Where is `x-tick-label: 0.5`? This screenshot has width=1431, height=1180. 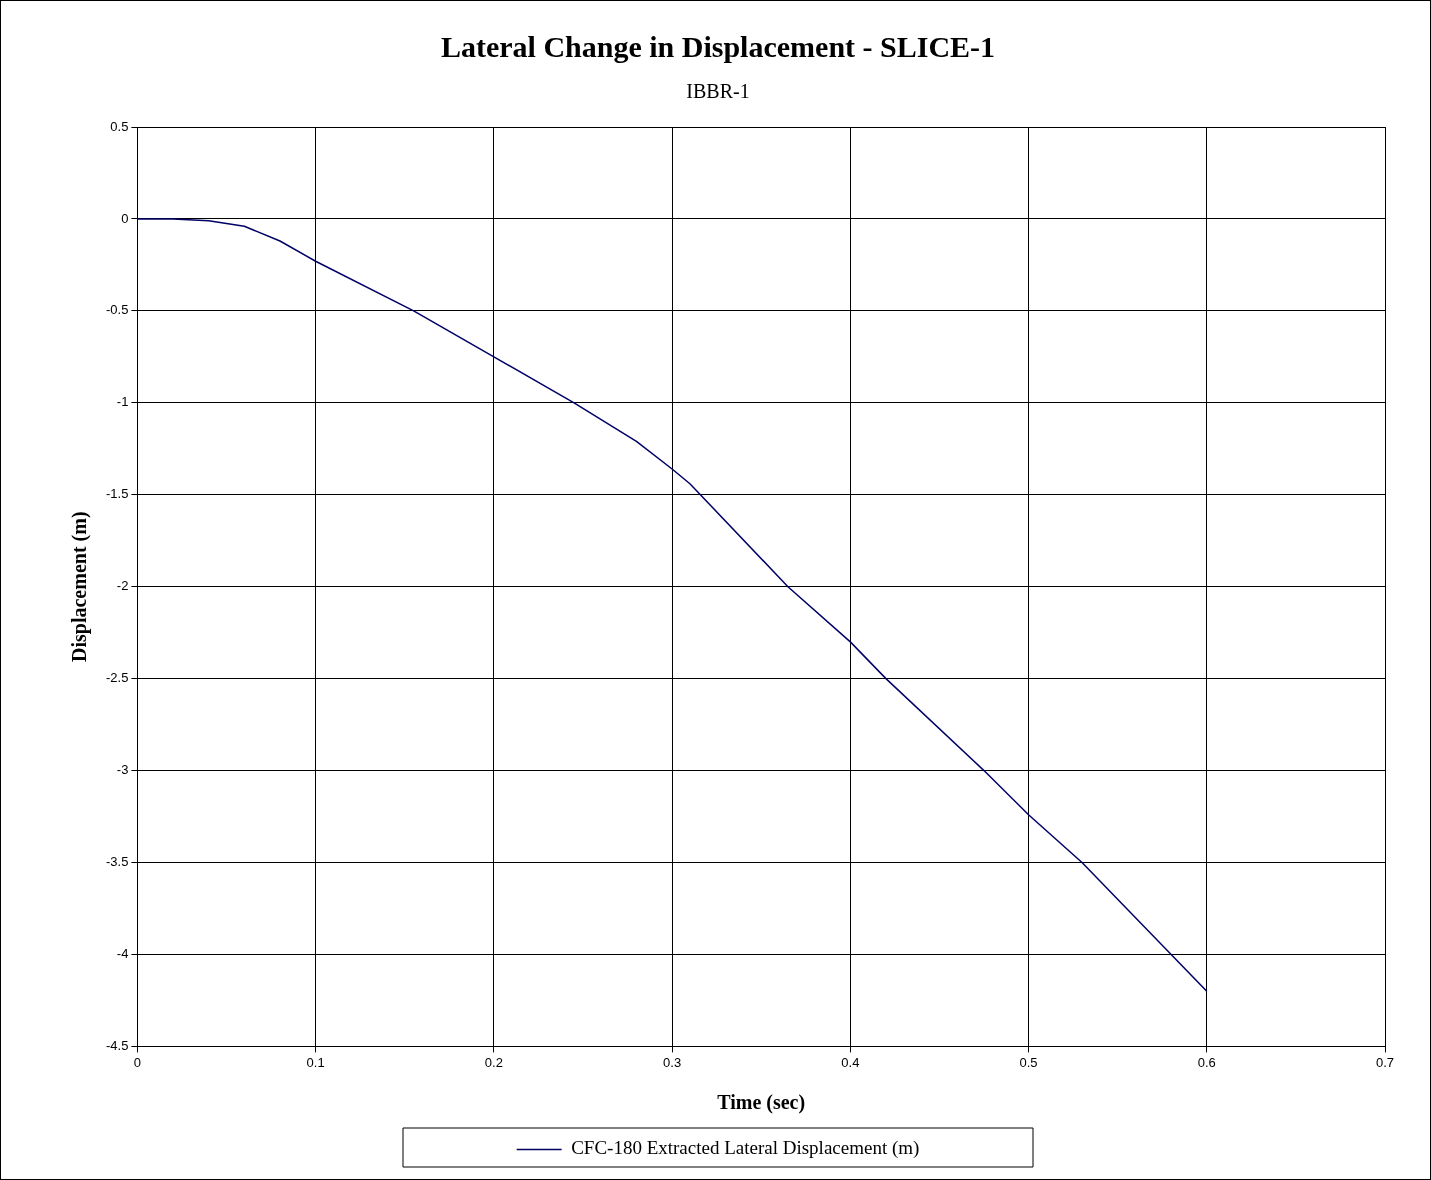 x-tick-label: 0.5 is located at coordinates (1028, 1062).